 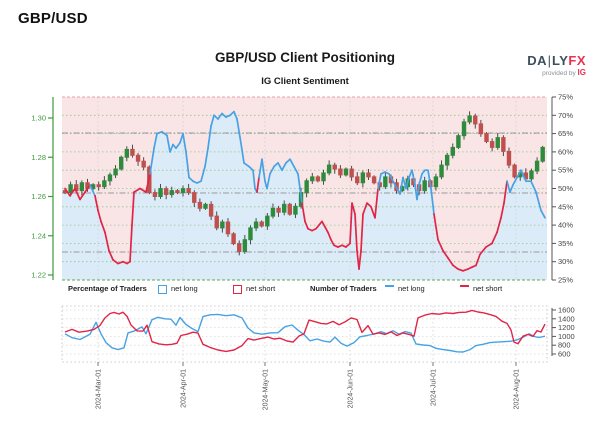 I want to click on count-tick-label: 600, so click(x=564, y=354).